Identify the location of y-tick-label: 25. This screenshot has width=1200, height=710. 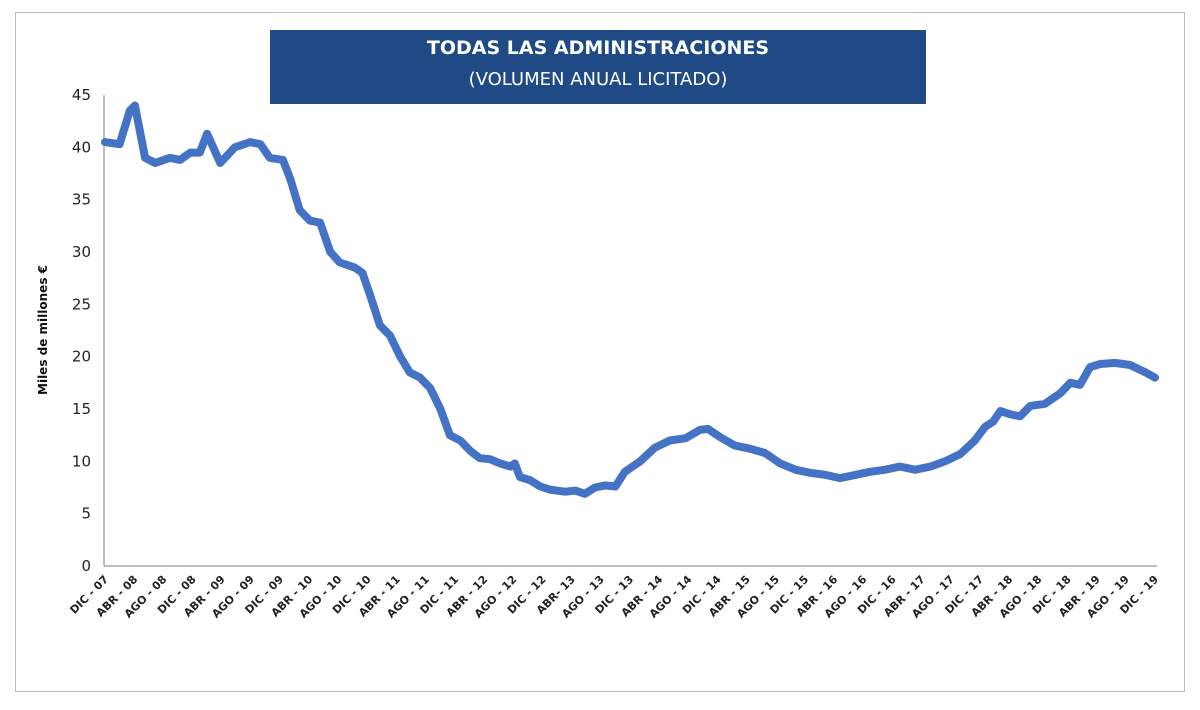
(81, 304).